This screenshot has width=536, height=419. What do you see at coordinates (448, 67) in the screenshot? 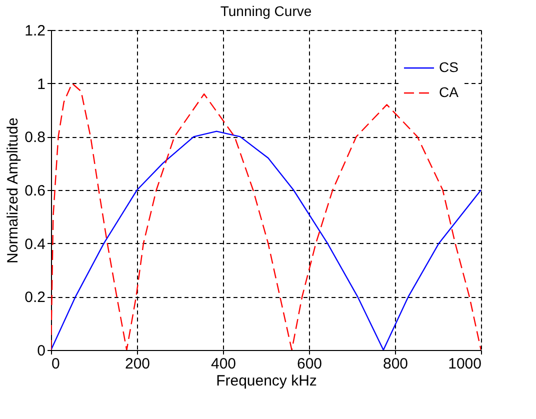
I see `legend-label: CS` at bounding box center [448, 67].